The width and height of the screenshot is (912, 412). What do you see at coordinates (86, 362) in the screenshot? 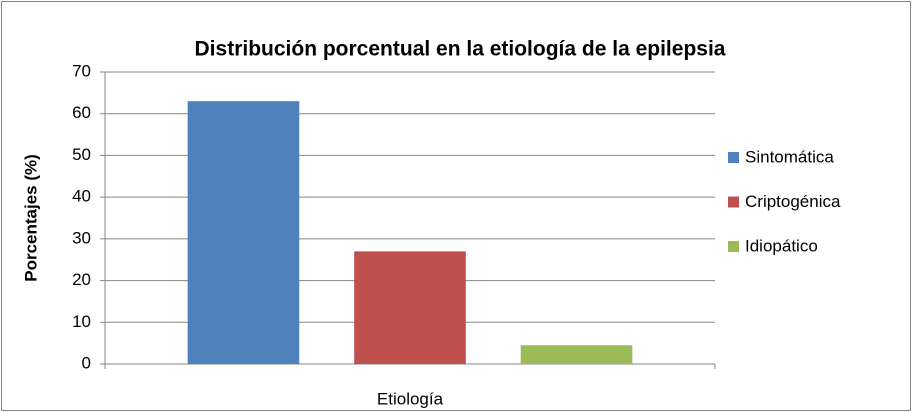
I see `y-tick-label: 0` at bounding box center [86, 362].